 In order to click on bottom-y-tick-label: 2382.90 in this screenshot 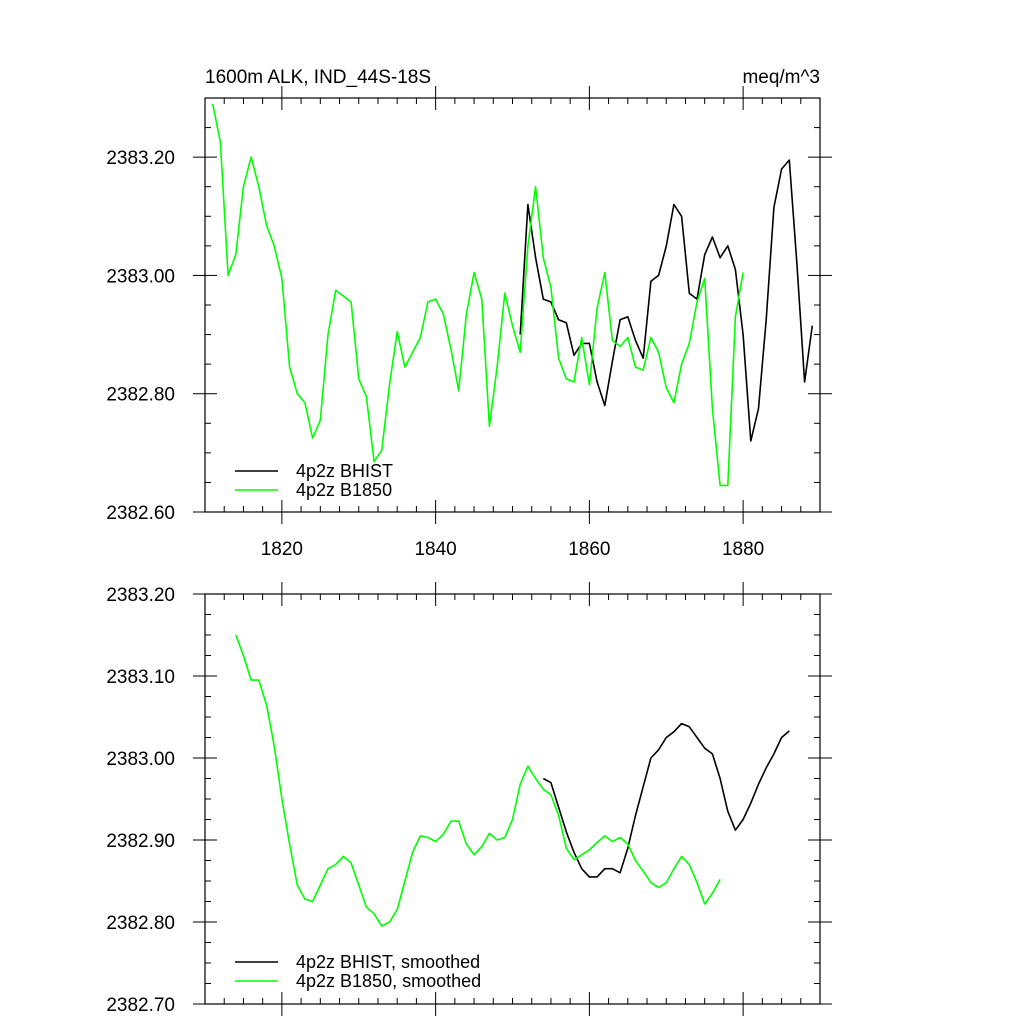, I will do `click(140, 841)`.